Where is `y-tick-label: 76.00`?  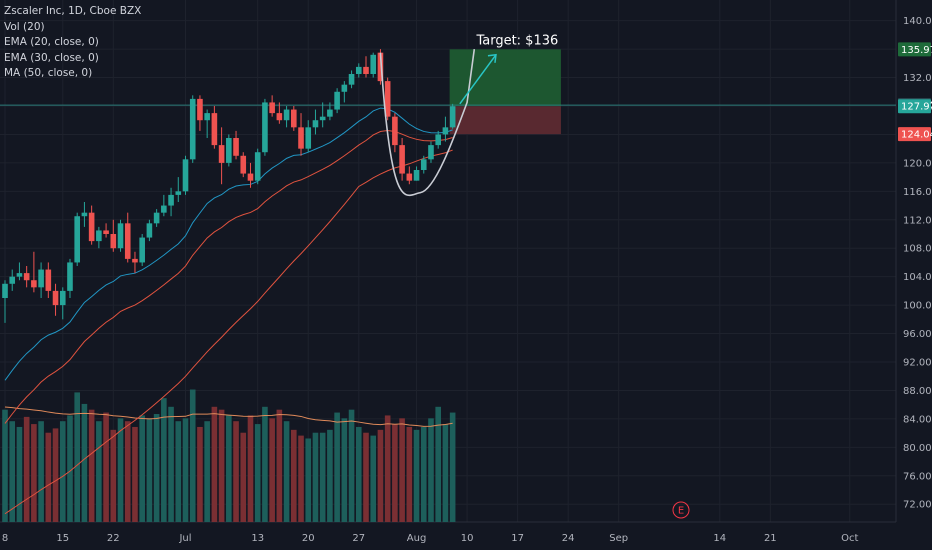 y-tick-label: 76.00 is located at coordinates (917, 476).